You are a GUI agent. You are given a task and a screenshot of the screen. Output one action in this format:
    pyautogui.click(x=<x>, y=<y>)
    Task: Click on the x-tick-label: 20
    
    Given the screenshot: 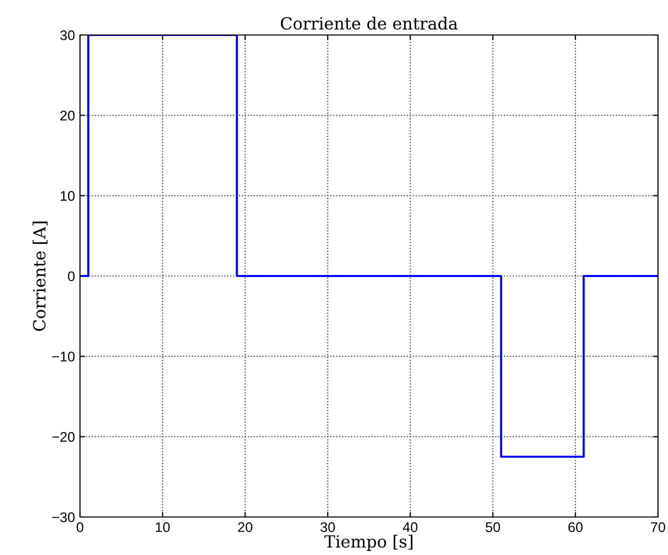 What is the action you would take?
    pyautogui.click(x=245, y=527)
    